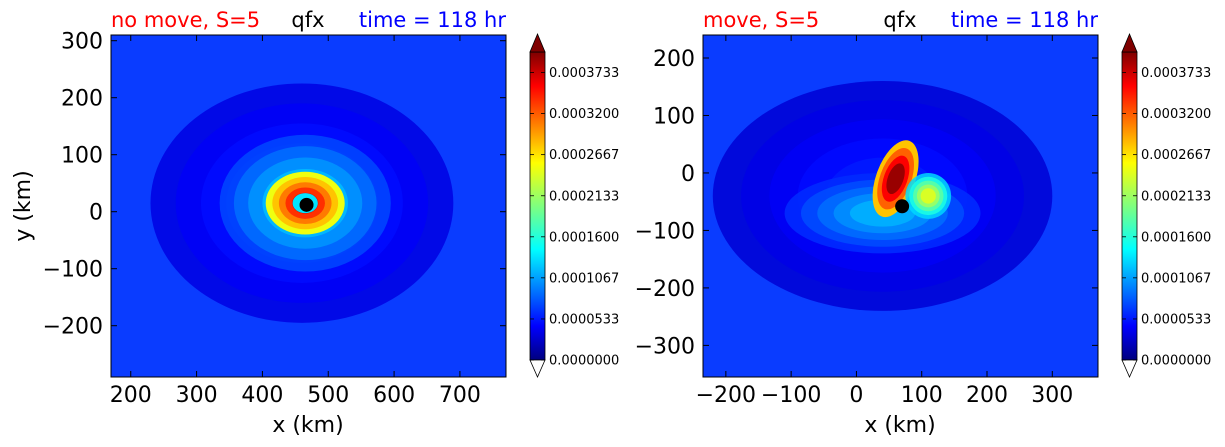 This screenshot has height=447, width=1225. What do you see at coordinates (856, 395) in the screenshot?
I see `x-tick-label: 0` at bounding box center [856, 395].